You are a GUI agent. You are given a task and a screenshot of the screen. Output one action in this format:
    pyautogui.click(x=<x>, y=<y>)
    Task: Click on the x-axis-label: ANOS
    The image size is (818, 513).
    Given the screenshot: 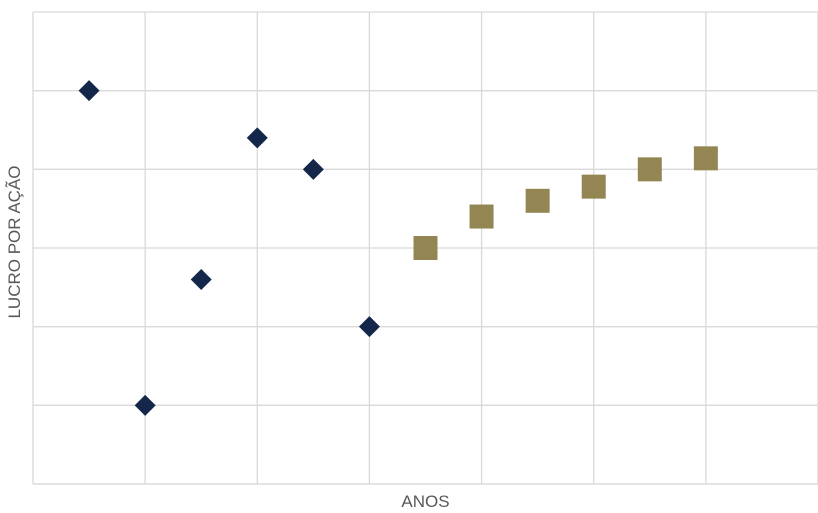 What is the action you would take?
    pyautogui.click(x=425, y=501)
    